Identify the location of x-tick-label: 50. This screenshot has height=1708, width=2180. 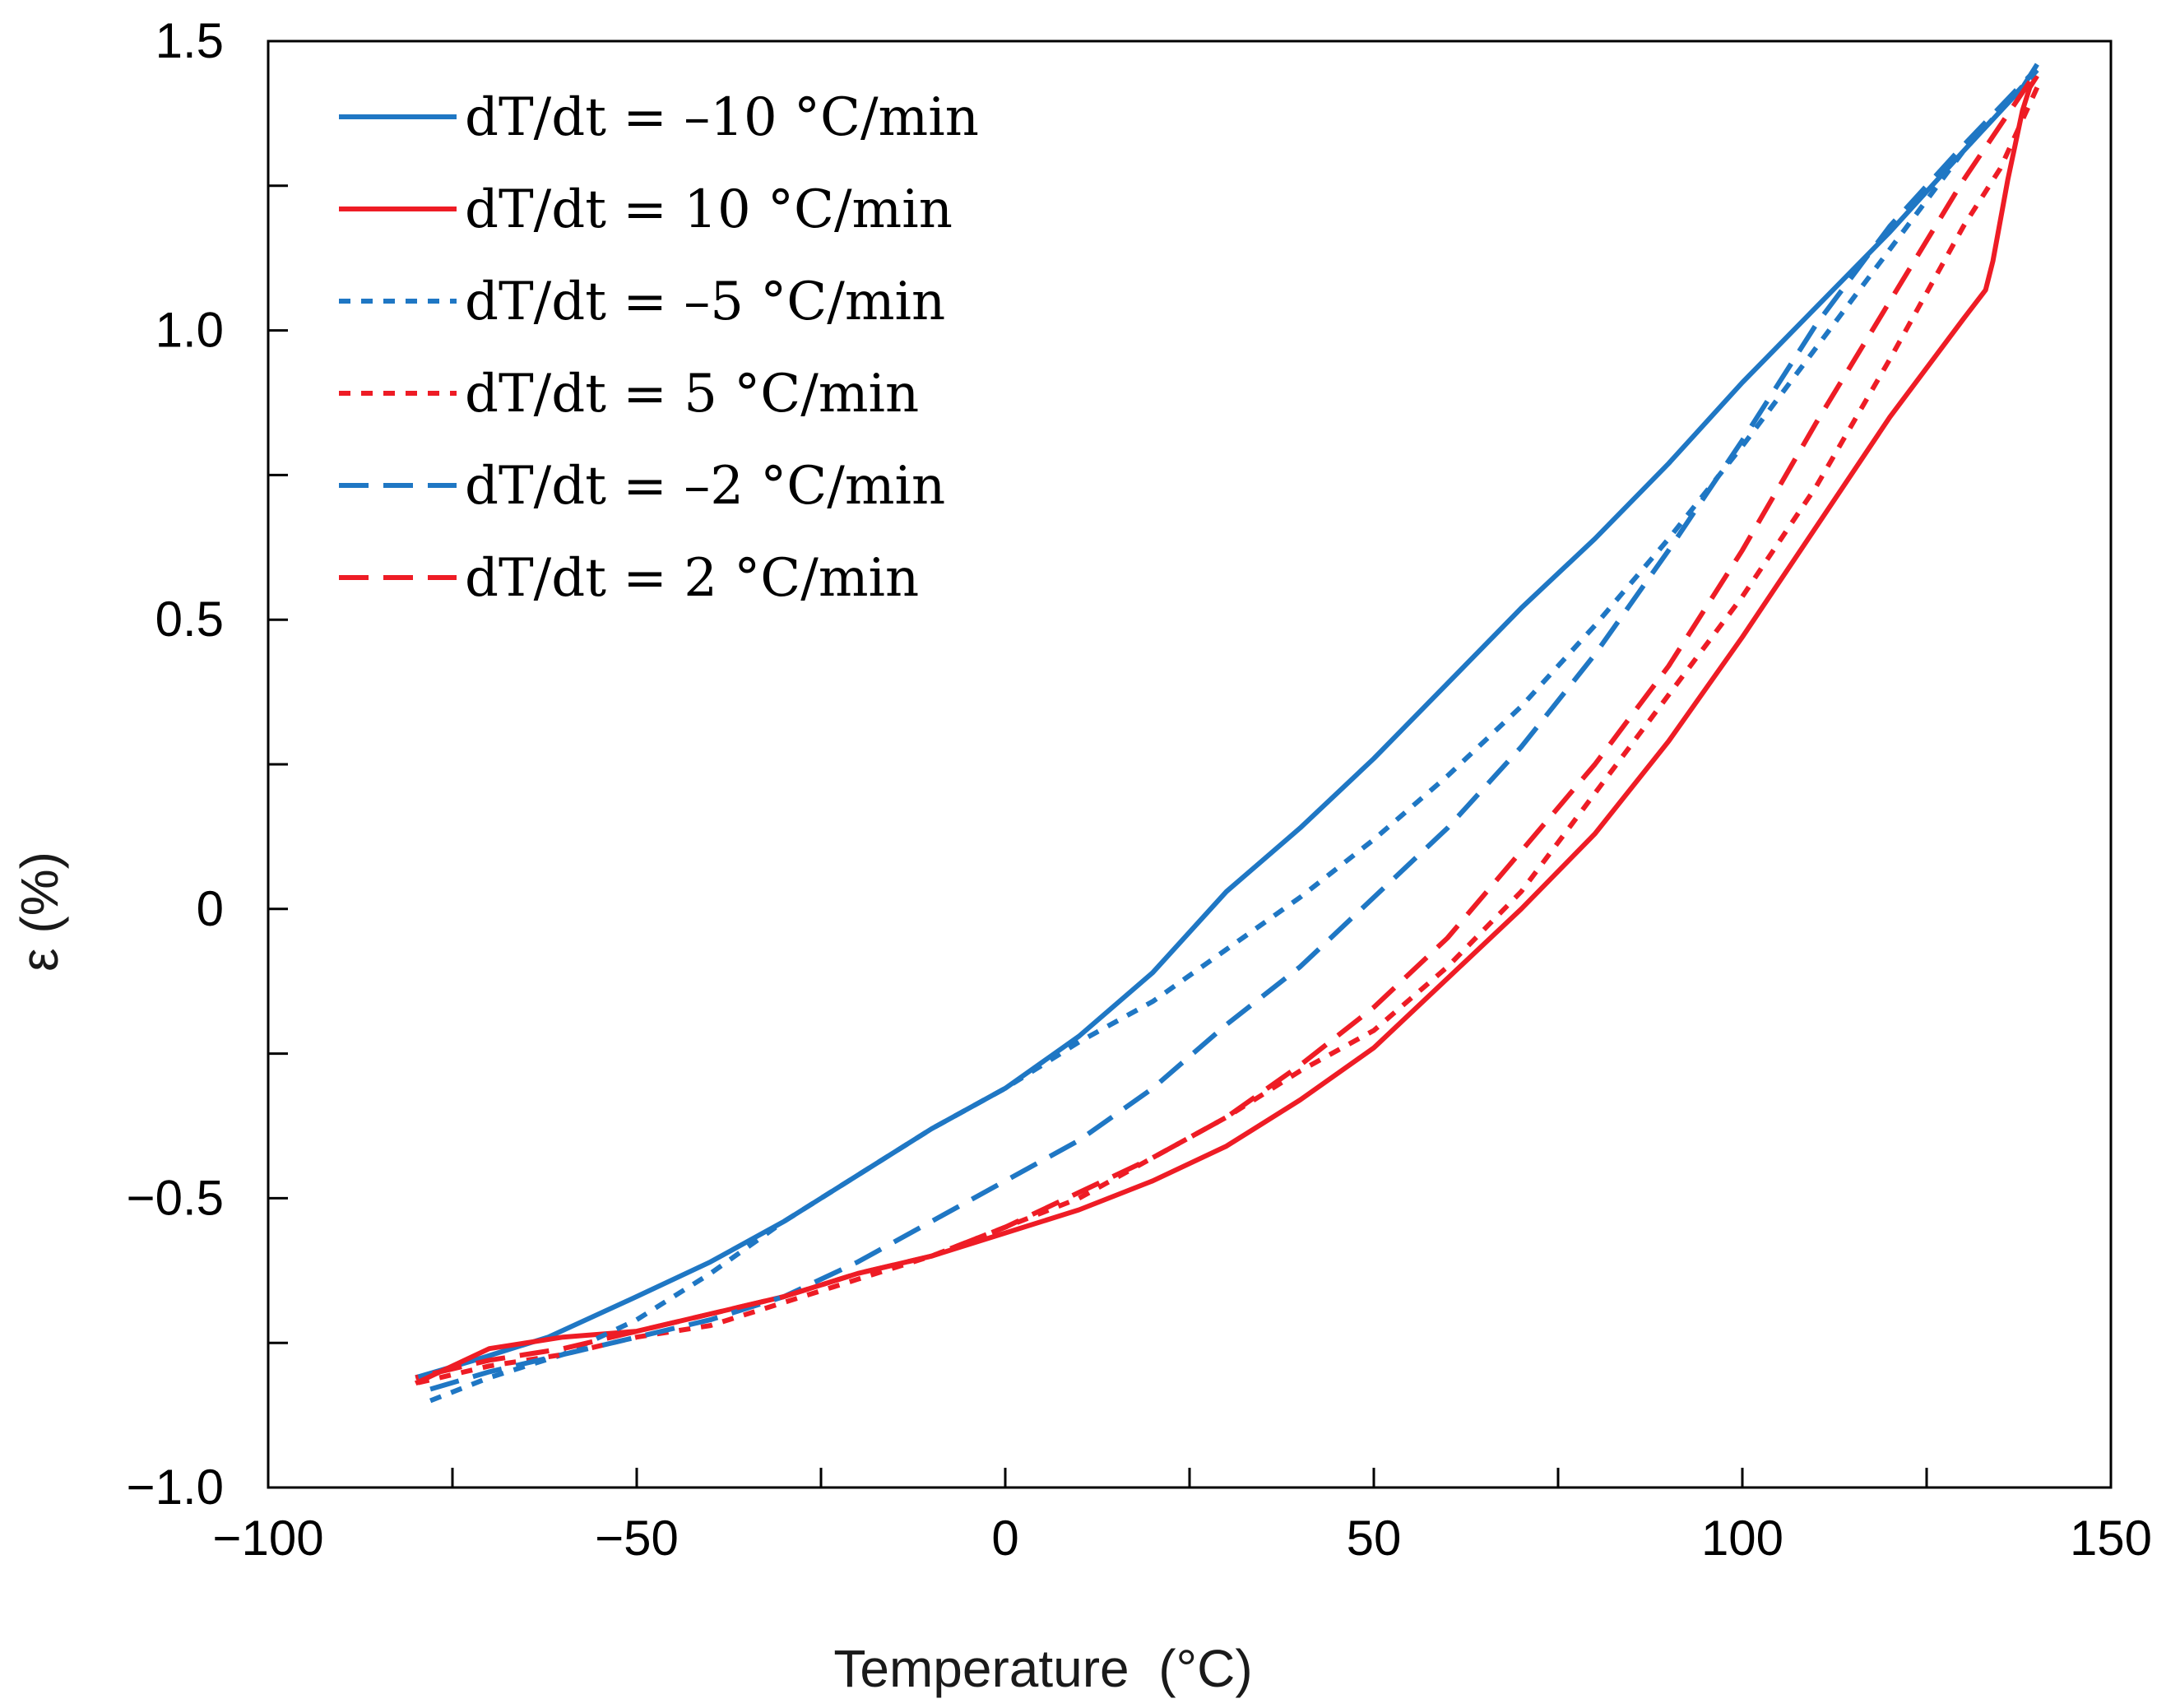
(1374, 1538).